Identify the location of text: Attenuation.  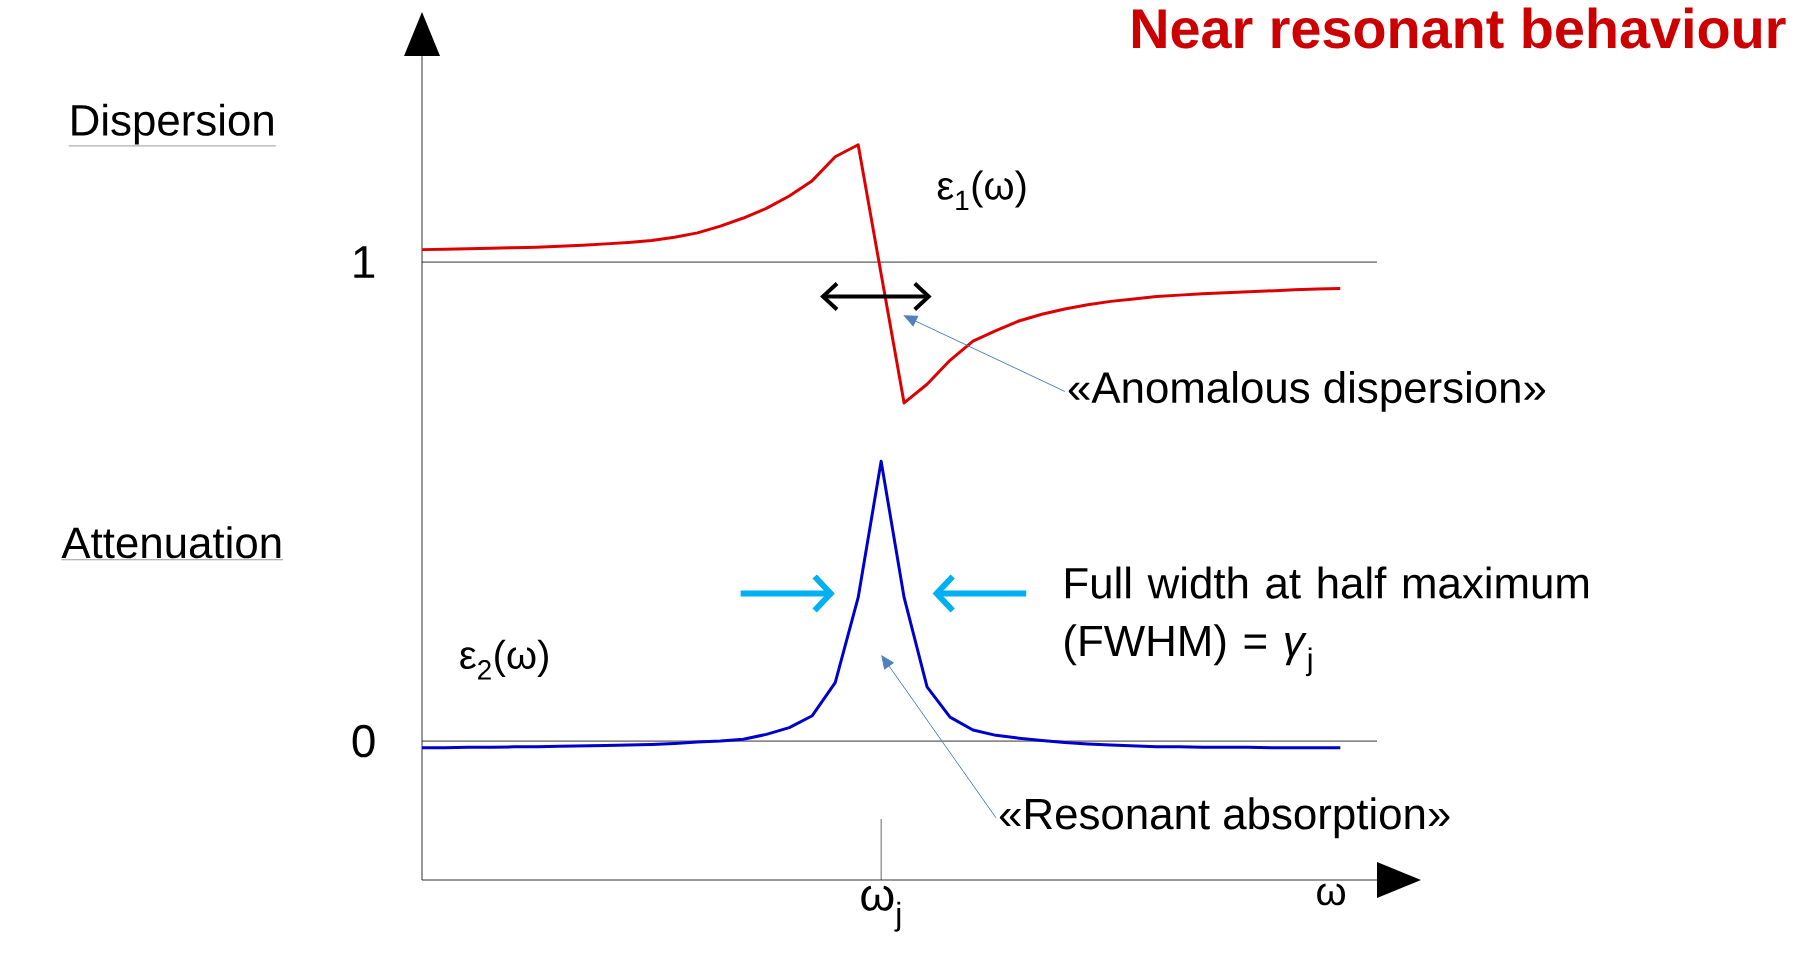
(171, 542).